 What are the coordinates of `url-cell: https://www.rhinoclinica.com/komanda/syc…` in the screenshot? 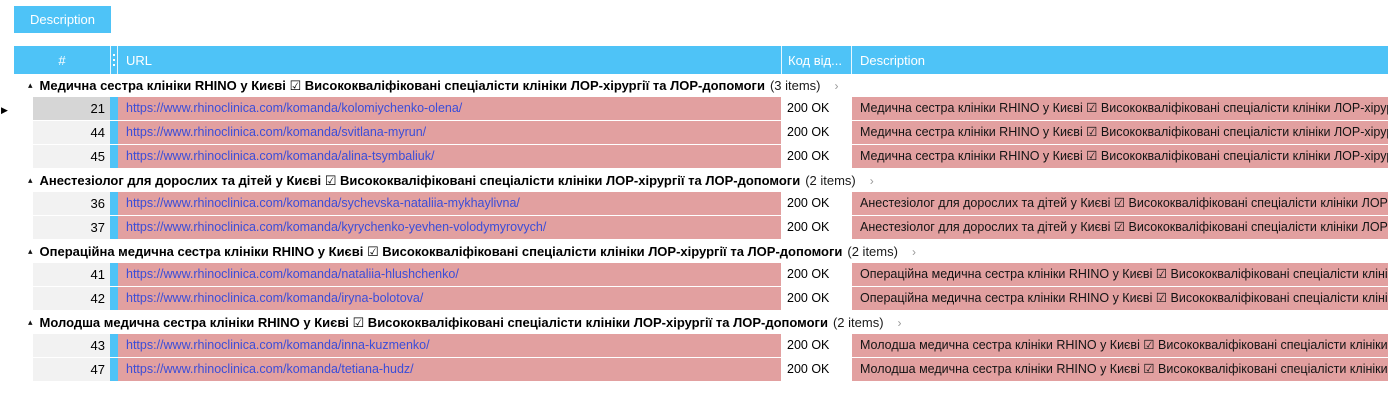 It's located at (449, 203).